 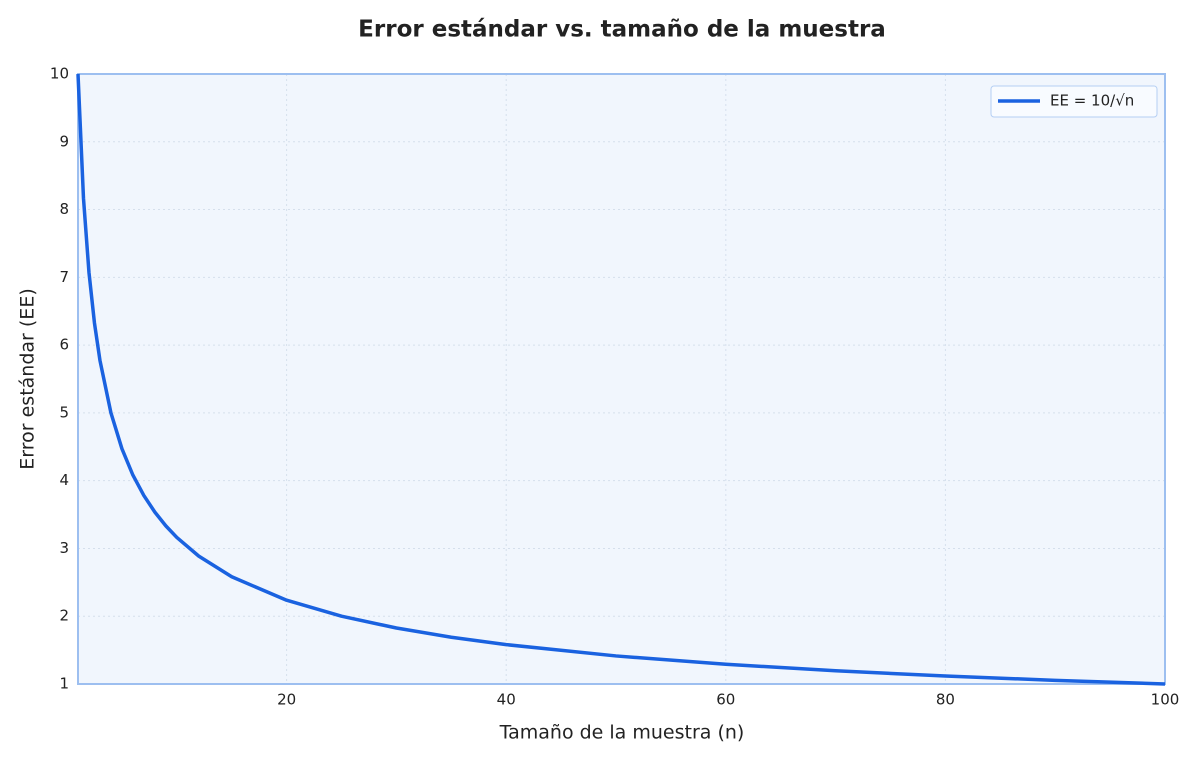 What do you see at coordinates (64, 480) in the screenshot?
I see `y-tick-label: 4` at bounding box center [64, 480].